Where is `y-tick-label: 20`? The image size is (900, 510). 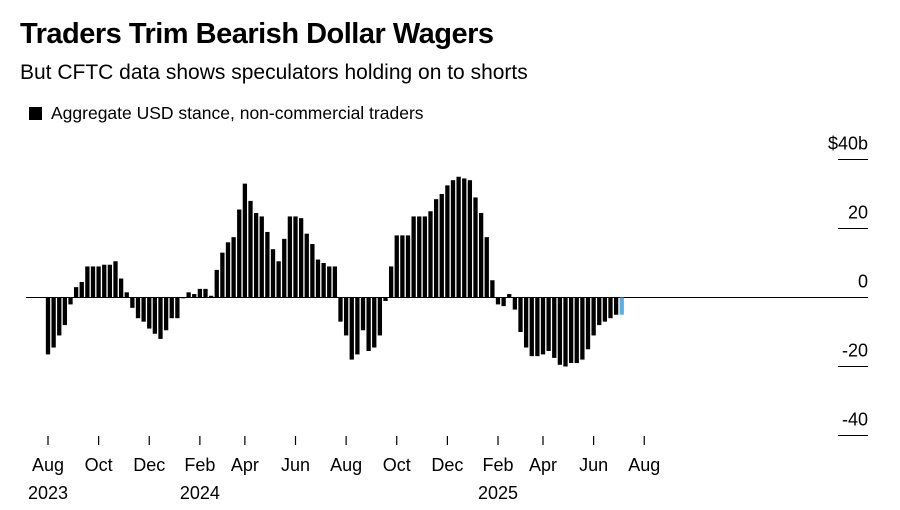 y-tick-label: 20 is located at coordinates (858, 213).